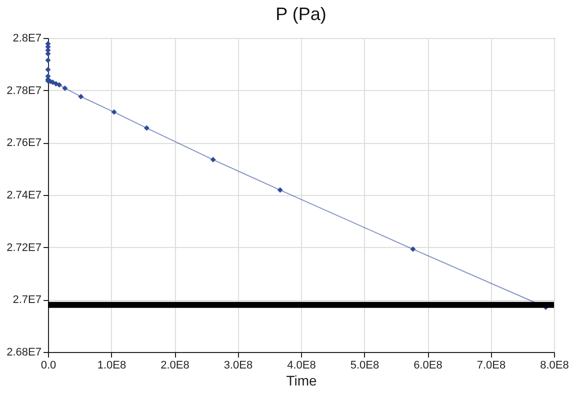 The height and width of the screenshot is (401, 575). I want to click on x-axis-title: Time, so click(302, 380).